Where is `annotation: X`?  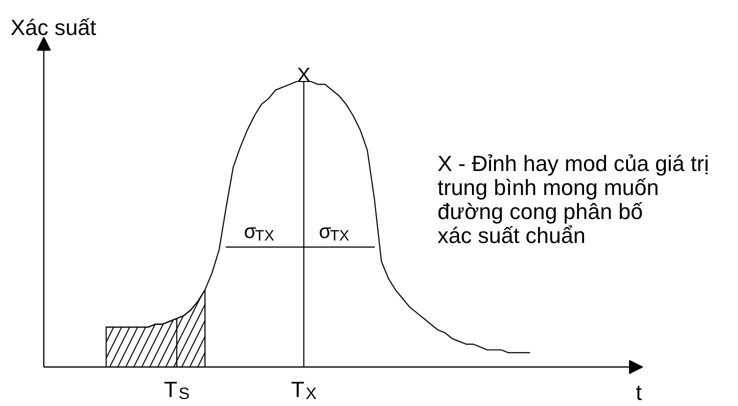 annotation: X is located at coordinates (303, 75).